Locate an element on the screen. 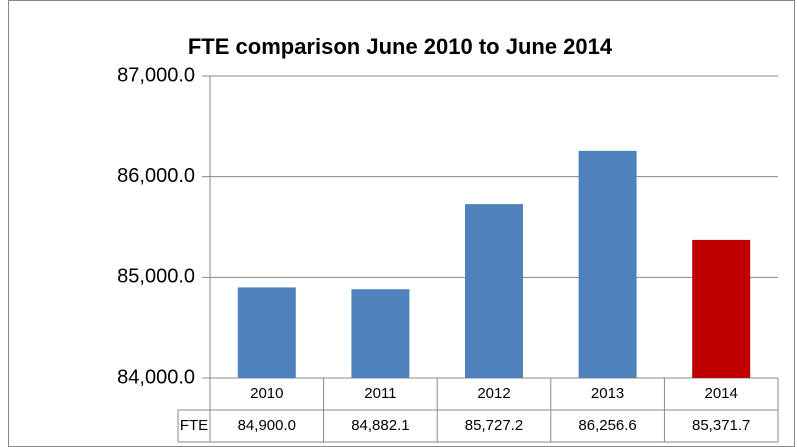 The width and height of the screenshot is (797, 447). x-tick-label: 2013 is located at coordinates (607, 393).